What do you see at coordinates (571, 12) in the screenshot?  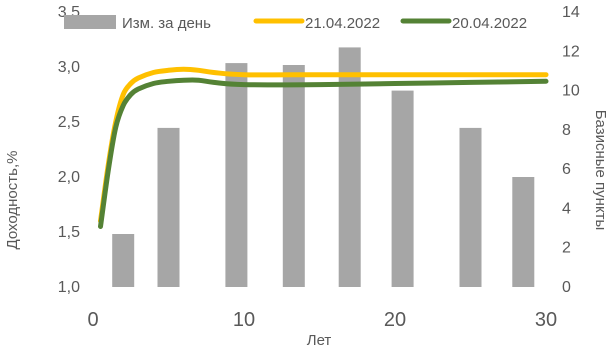 I see `y-right-tick-7: 14` at bounding box center [571, 12].